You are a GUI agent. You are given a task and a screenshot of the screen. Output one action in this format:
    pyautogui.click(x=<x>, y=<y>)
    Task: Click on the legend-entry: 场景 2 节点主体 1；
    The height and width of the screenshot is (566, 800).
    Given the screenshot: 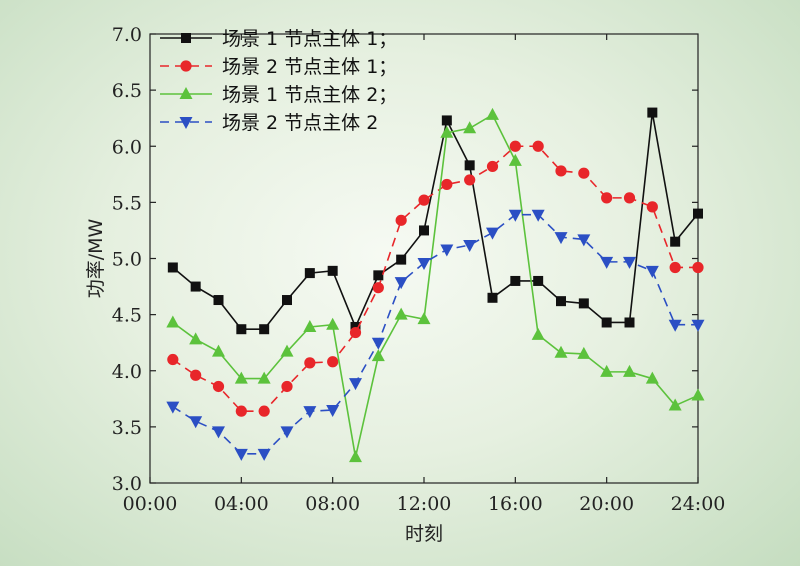 What is the action you would take?
    pyautogui.click(x=278, y=67)
    